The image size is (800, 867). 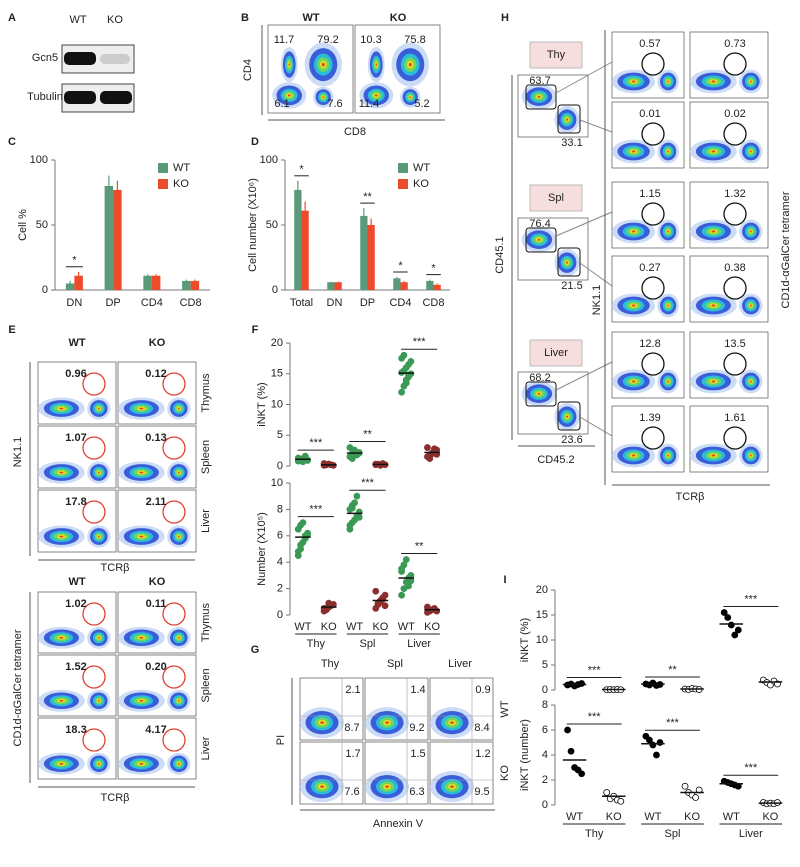 I want to click on y-tick-label: 50, so click(x=272, y=225).